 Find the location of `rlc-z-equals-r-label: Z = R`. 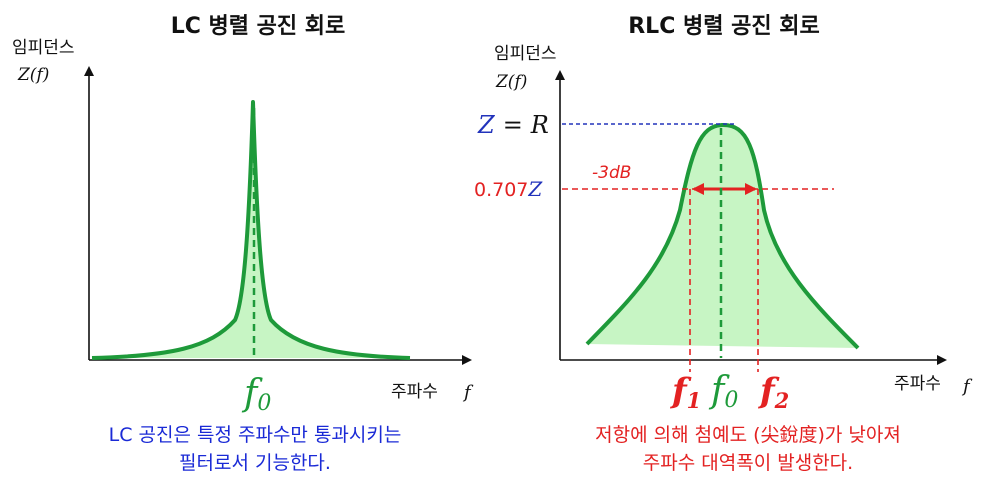

rlc-z-equals-r-label: Z = R is located at coordinates (513, 125).